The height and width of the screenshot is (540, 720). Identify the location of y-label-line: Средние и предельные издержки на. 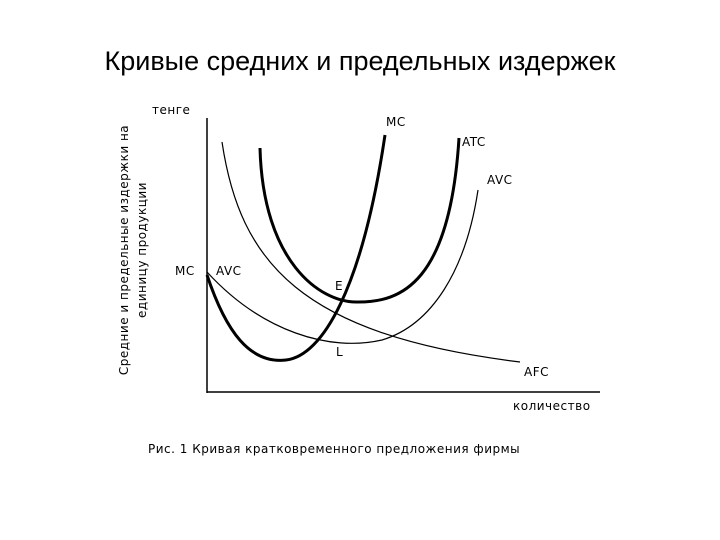
(124, 250).